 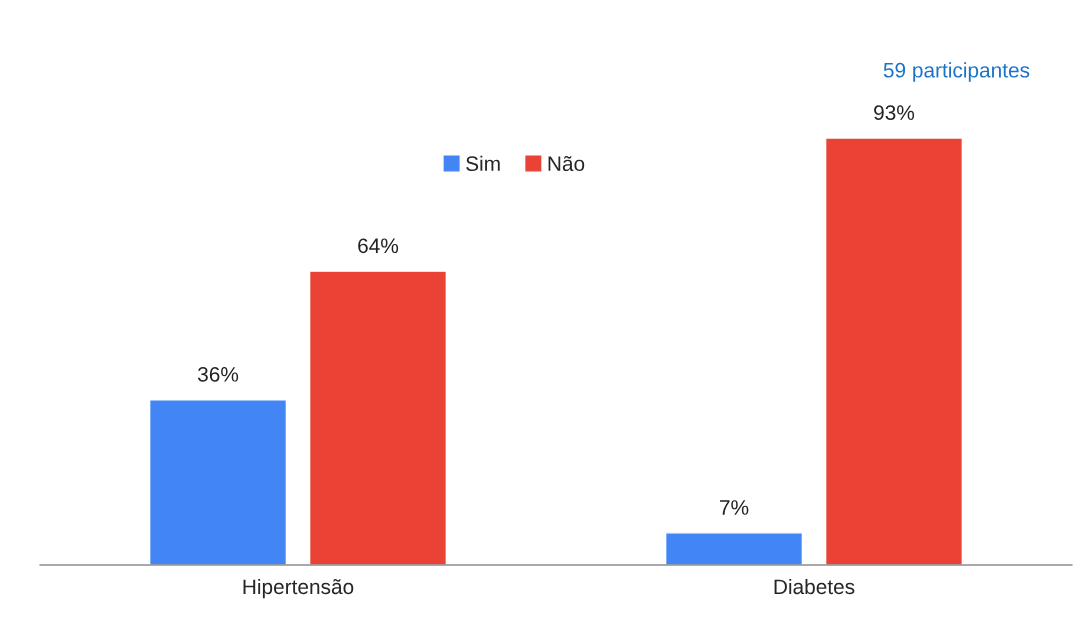 I want to click on text: 59 participantes, so click(x=956, y=72).